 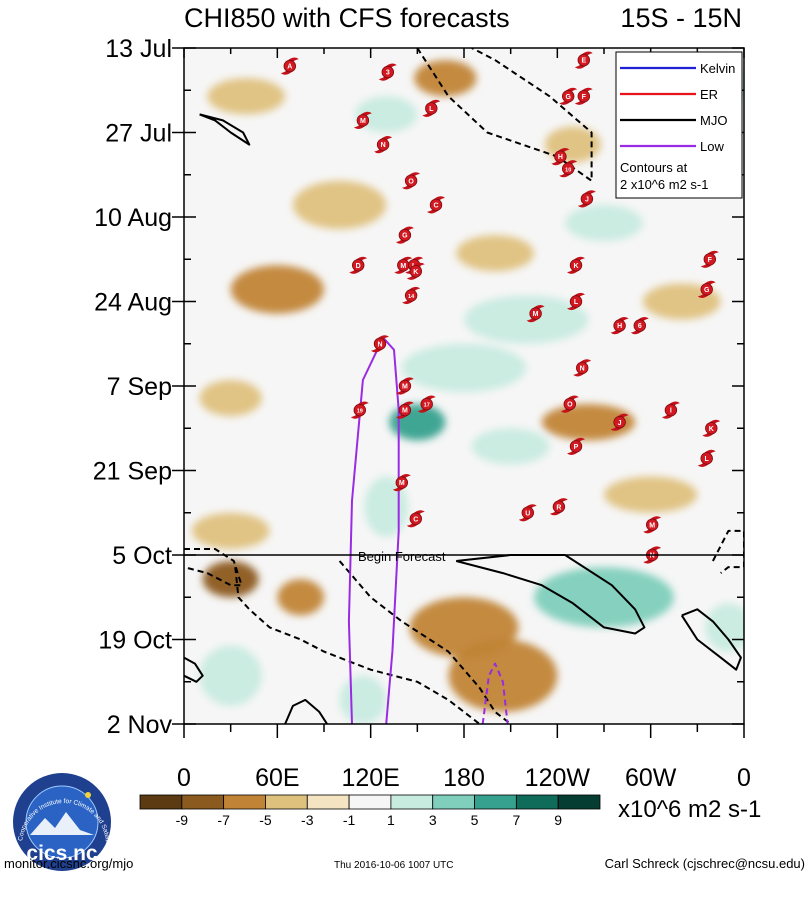 I want to click on y-tick-label: 24 Aug, so click(x=133, y=303).